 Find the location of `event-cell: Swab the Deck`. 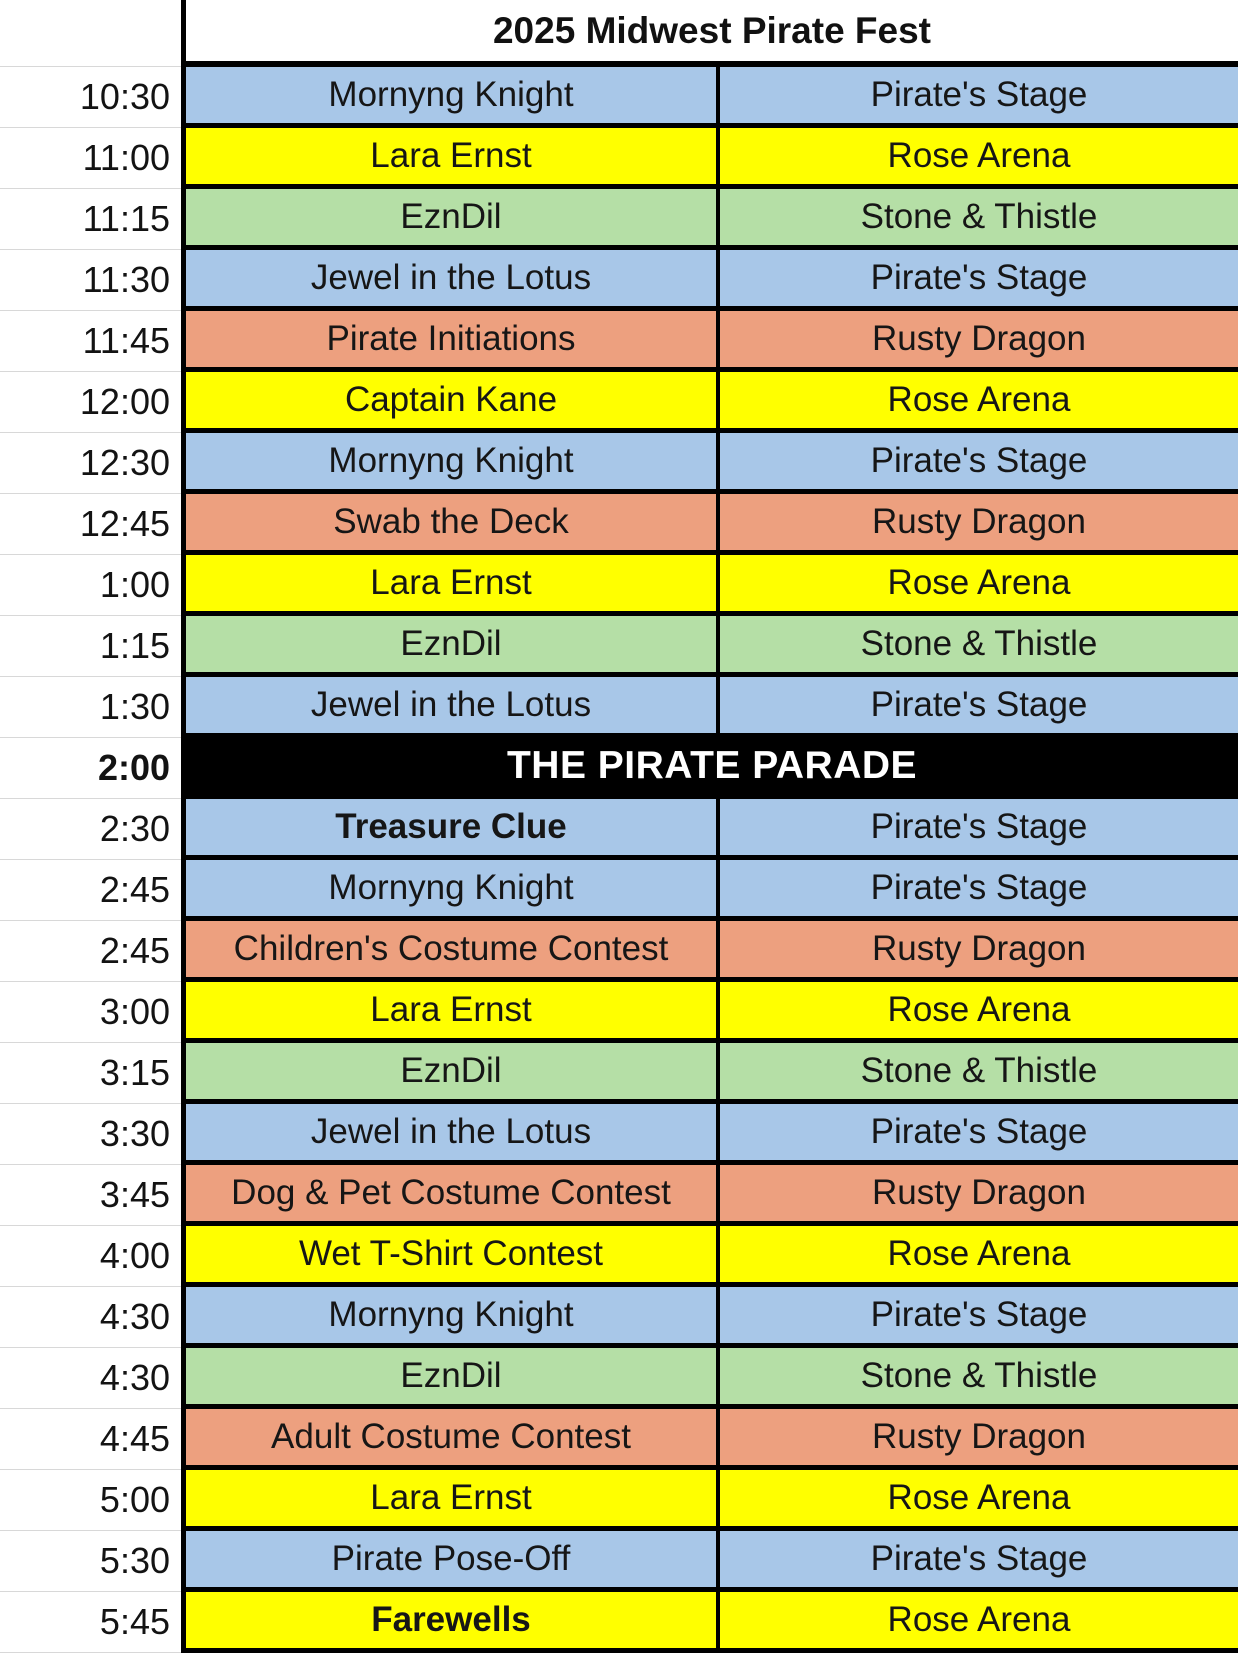

event-cell: Swab the Deck is located at coordinates (448, 524).